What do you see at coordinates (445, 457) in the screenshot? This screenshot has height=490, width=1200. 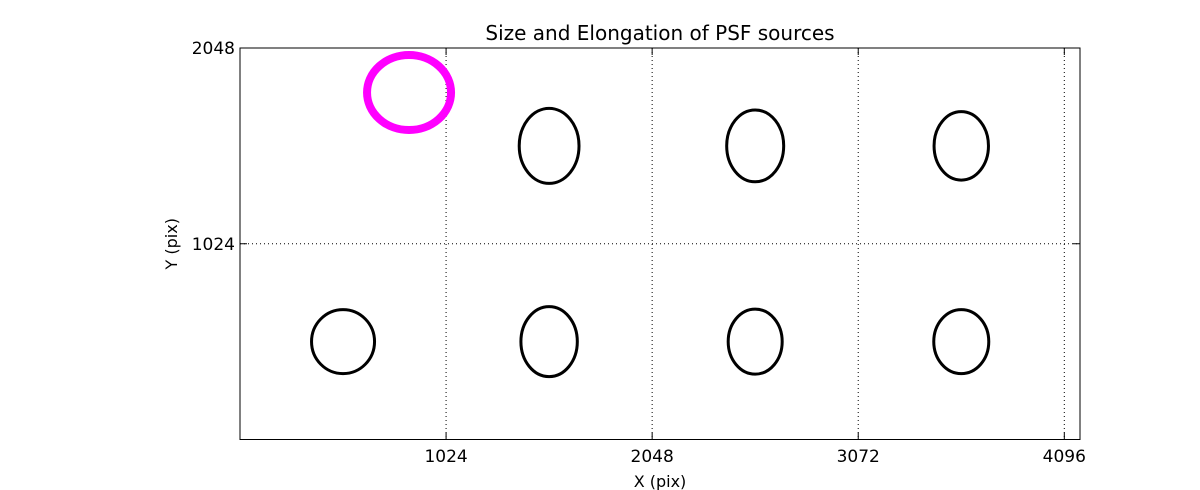 I see `x-tick-label: 1024` at bounding box center [445, 457].